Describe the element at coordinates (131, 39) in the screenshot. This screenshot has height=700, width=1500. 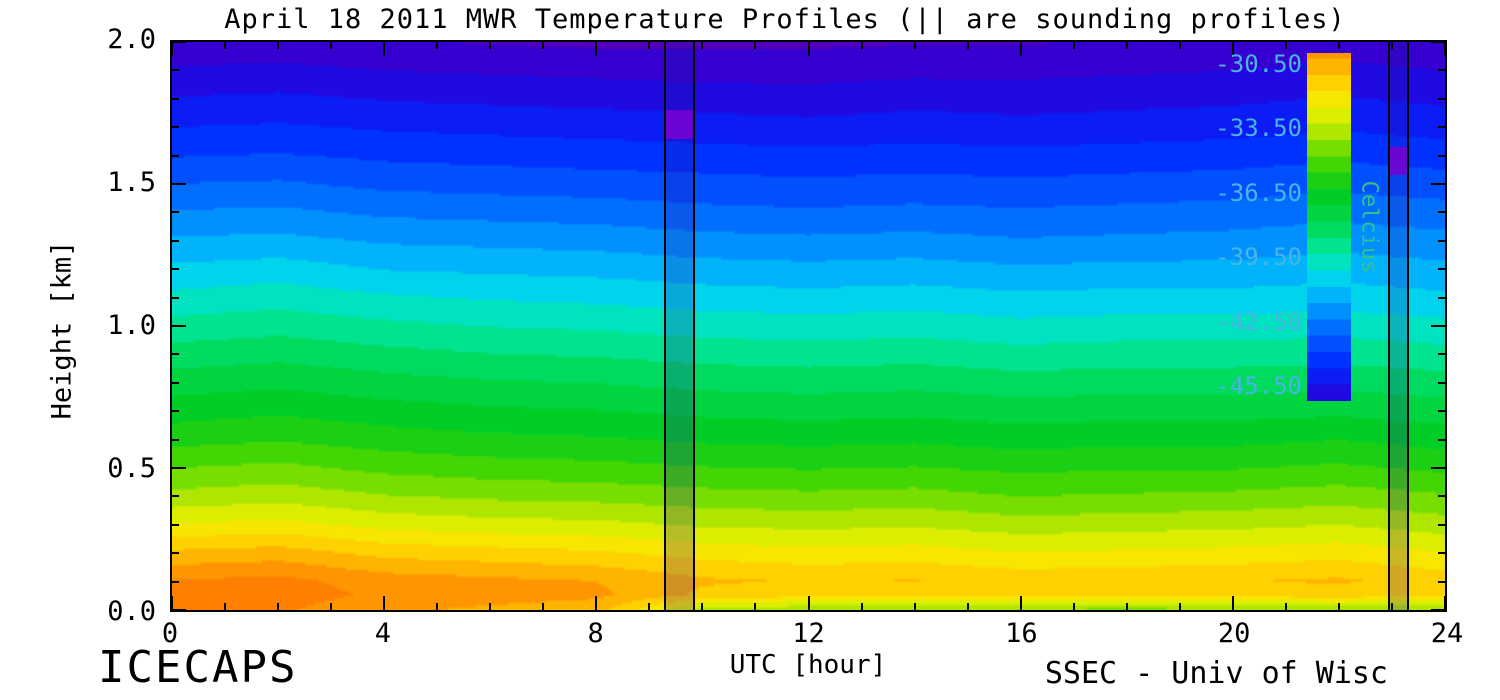
I see `y-tick-label: 2.0` at that location.